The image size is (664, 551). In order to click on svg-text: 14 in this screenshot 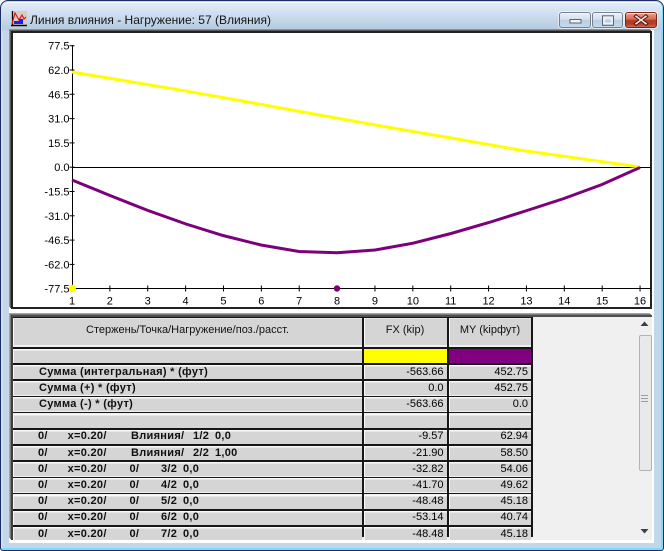, I will do `click(564, 301)`.